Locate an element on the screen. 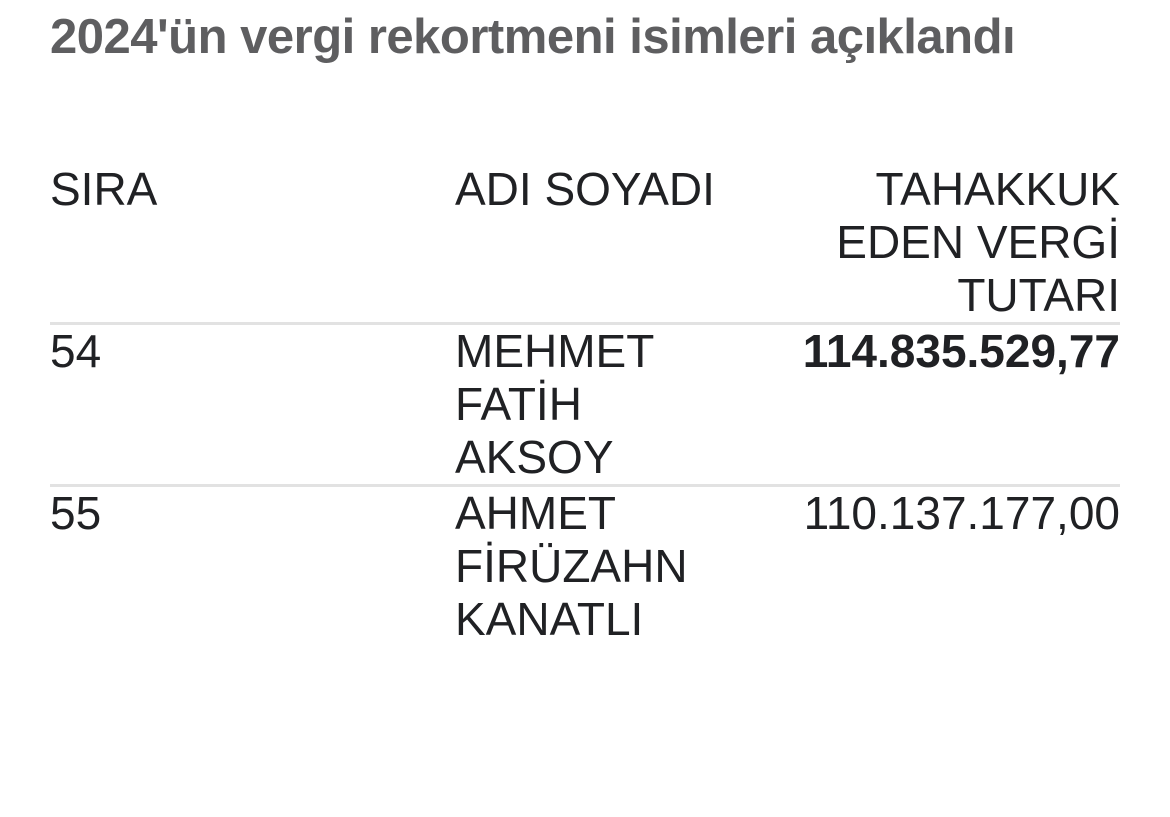  column-header-tahakkuk-eden-vergi-tutari: TAHAKKUK EDEN VERGİ TUTARI is located at coordinates (922, 243).